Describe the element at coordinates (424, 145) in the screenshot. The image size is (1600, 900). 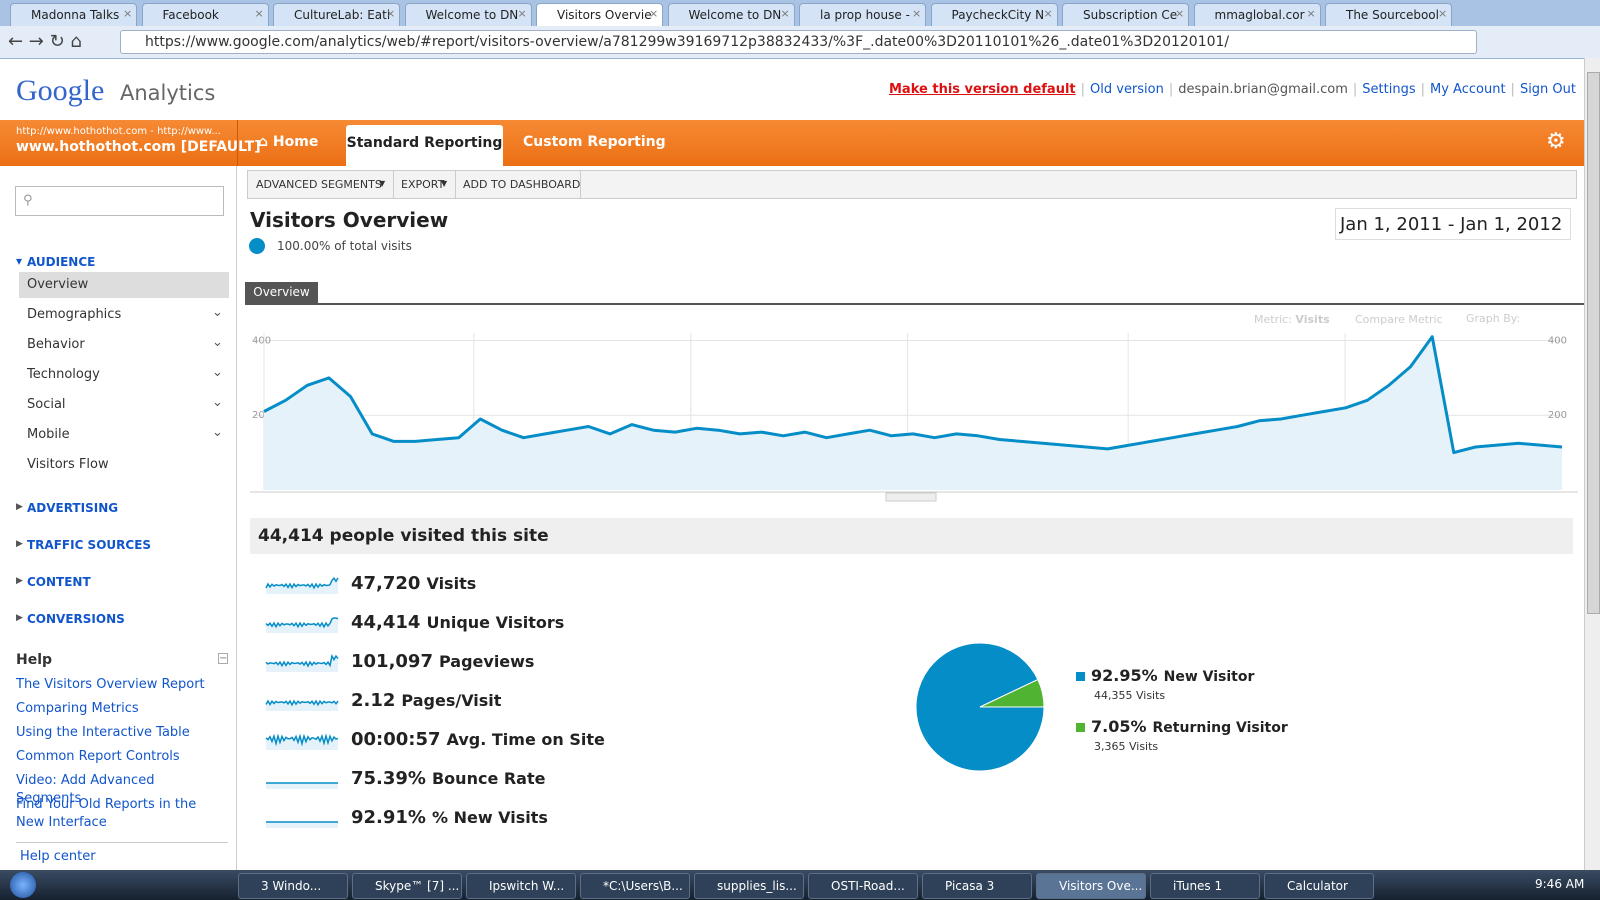
I see `nav-tab-active: Standard Reporting` at that location.